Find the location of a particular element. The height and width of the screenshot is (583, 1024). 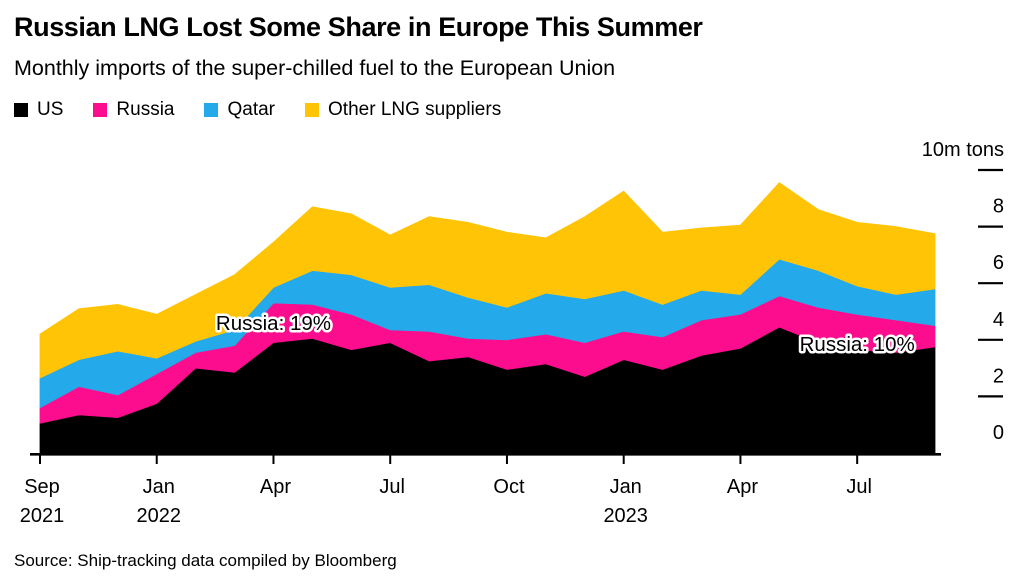

legend-item-russia: Russia is located at coordinates (133, 110).